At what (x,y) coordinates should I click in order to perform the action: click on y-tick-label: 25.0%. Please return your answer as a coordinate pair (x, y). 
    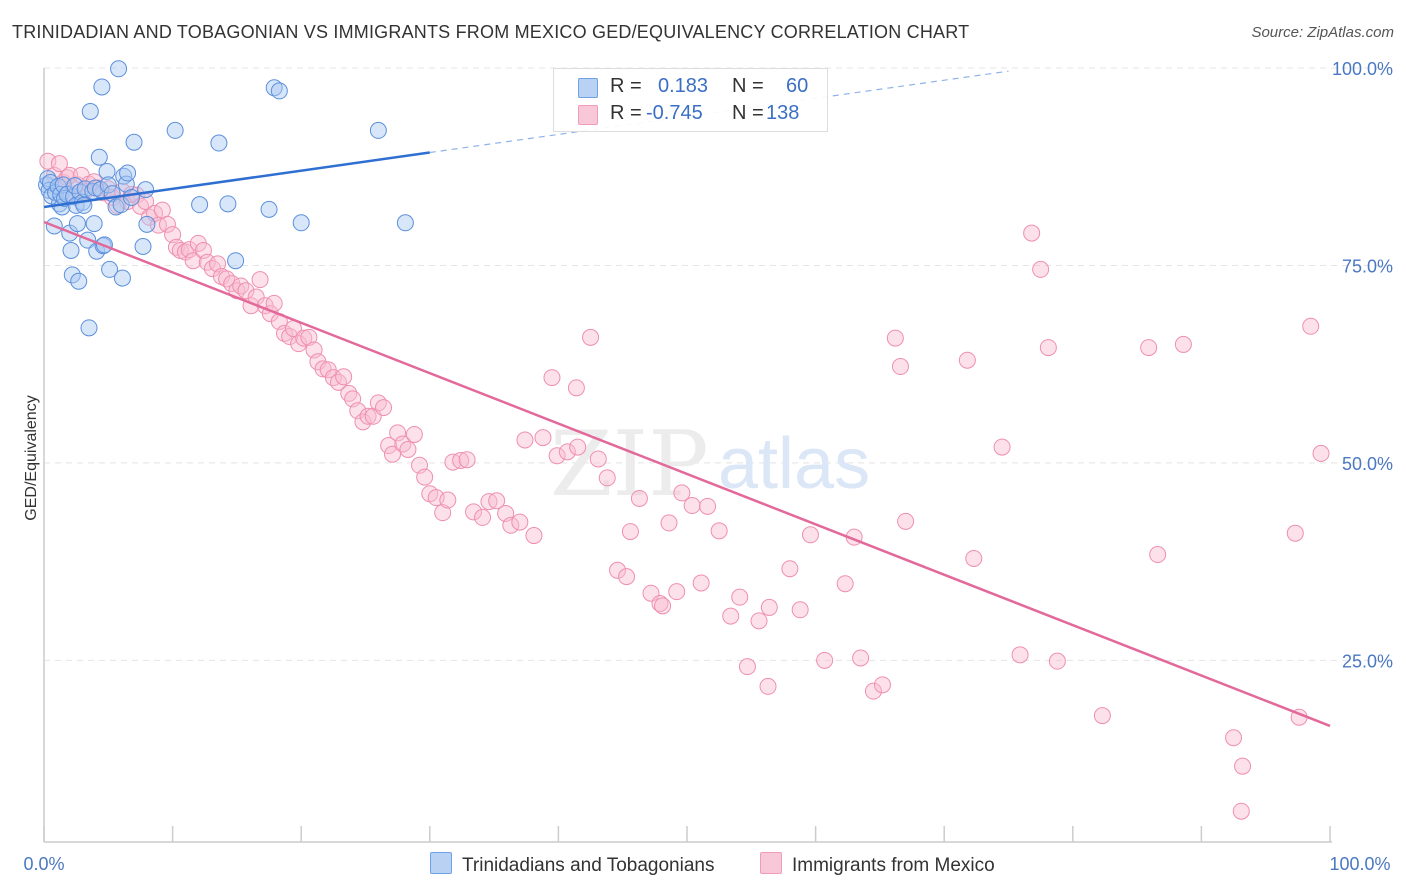
    Looking at the image, I should click on (1367, 661).